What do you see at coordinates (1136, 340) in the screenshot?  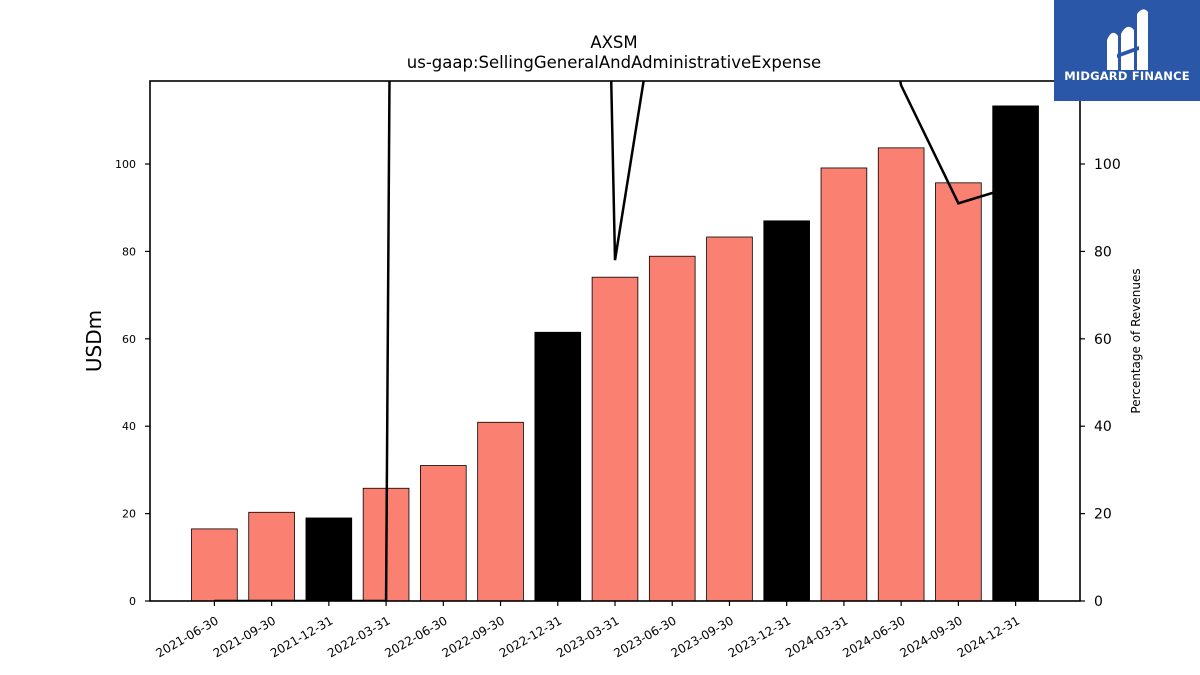 I see `y2-axis-label: Percentage of Revenues` at bounding box center [1136, 340].